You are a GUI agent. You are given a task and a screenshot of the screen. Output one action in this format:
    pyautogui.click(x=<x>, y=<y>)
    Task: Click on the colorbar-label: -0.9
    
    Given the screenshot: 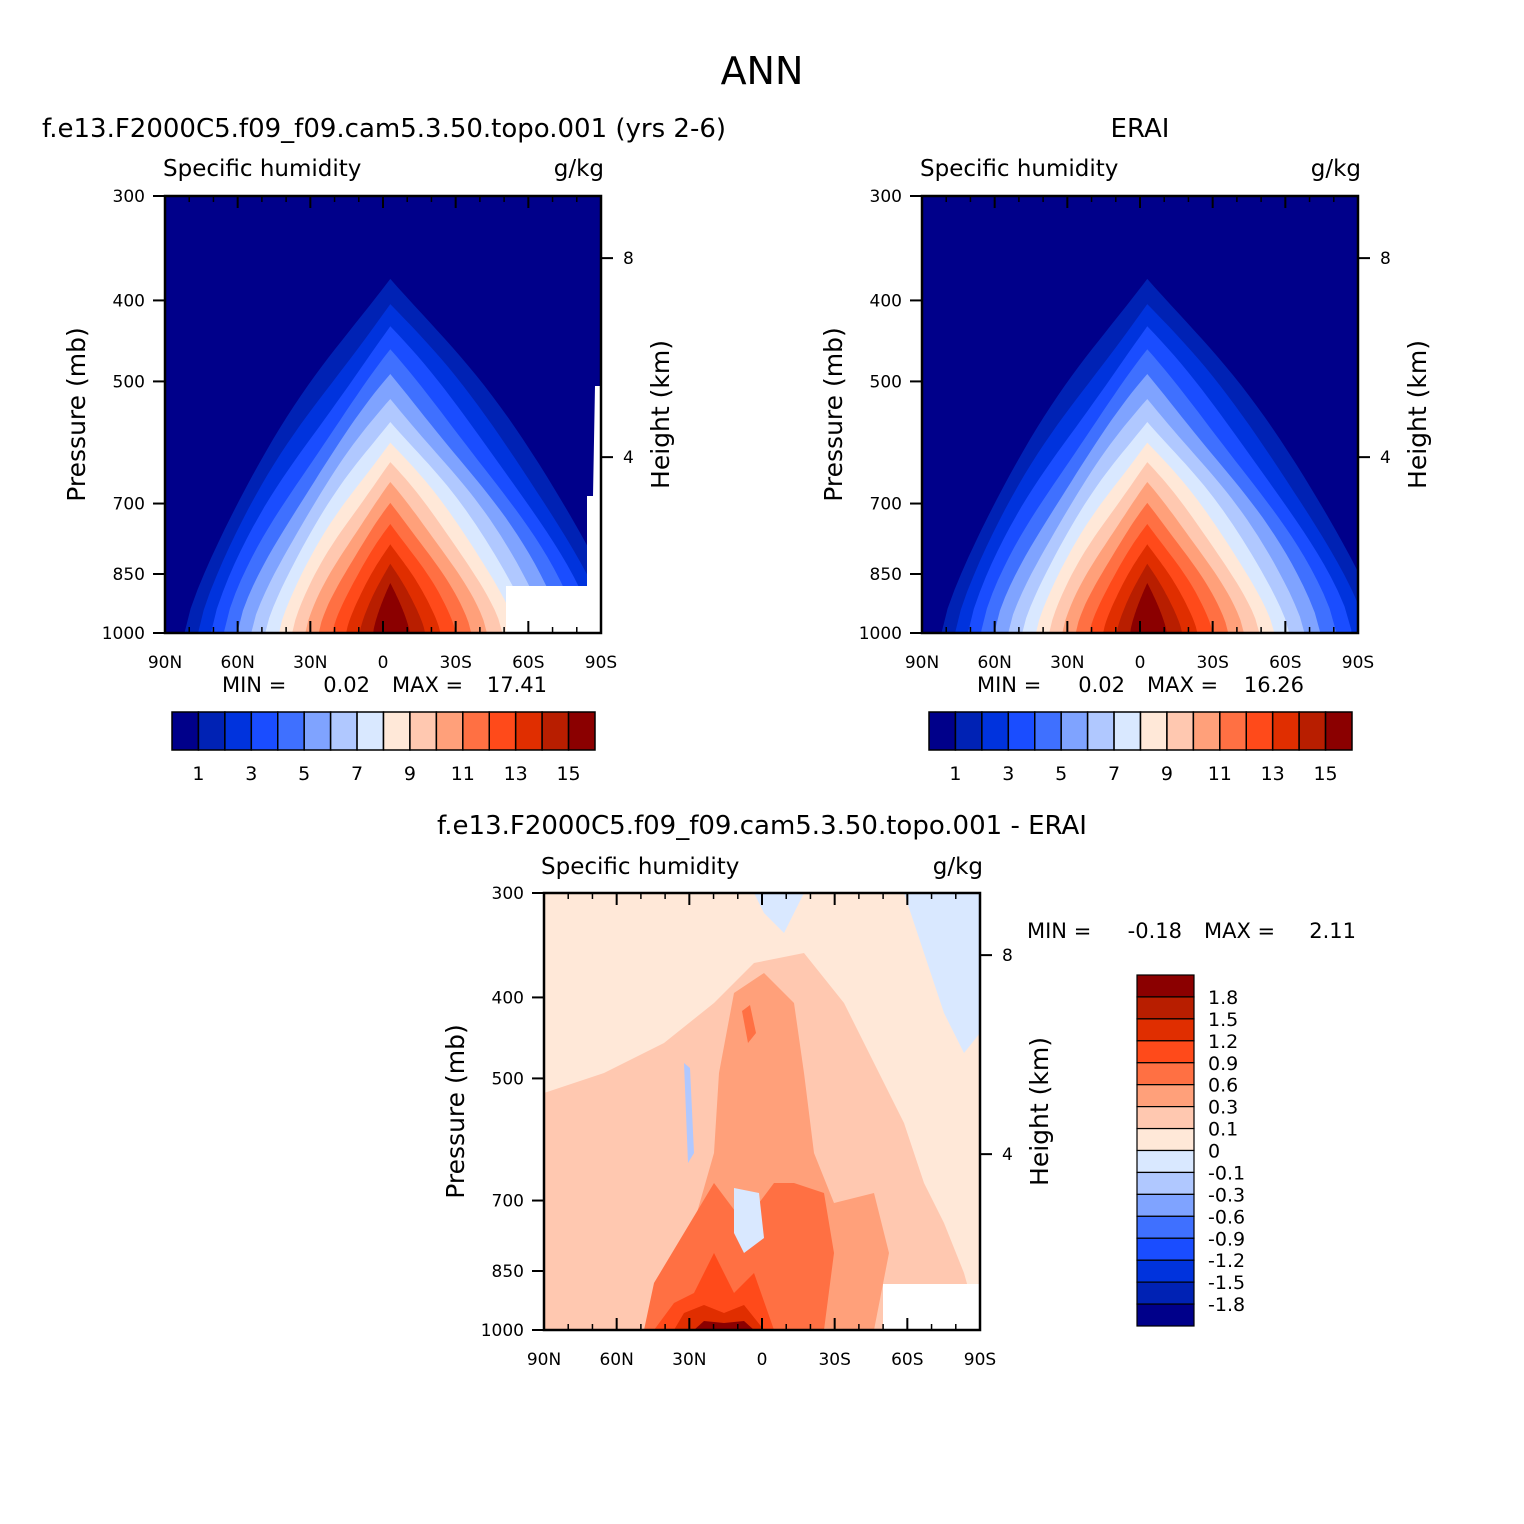 What is the action you would take?
    pyautogui.click(x=1226, y=1239)
    